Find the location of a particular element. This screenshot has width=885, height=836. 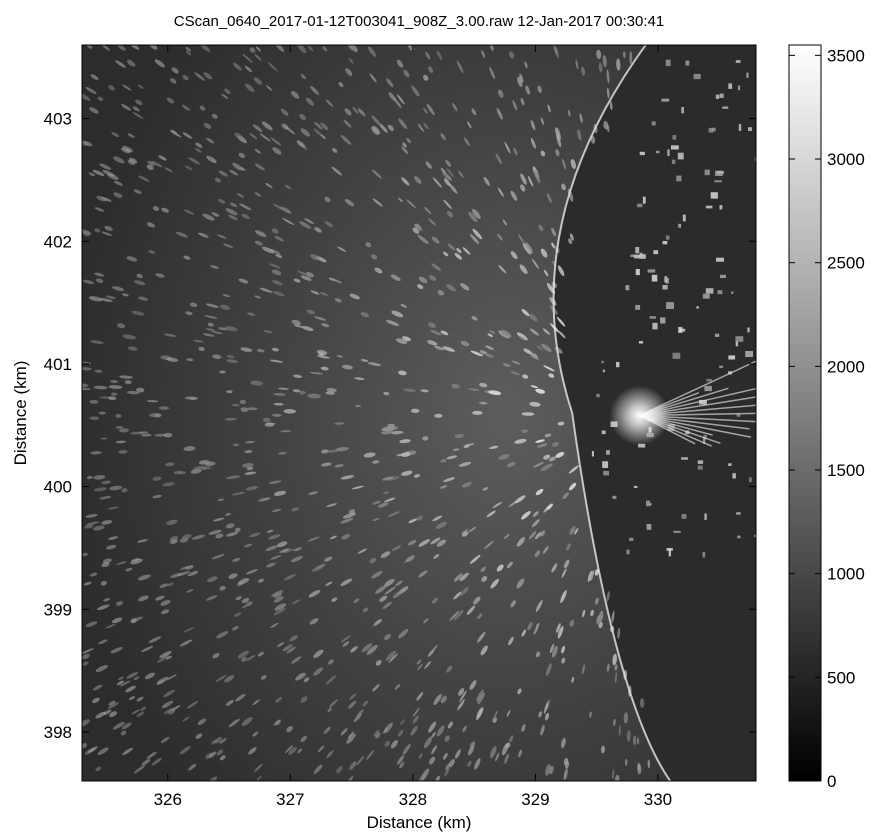

colorbar-tick-label-7: 3500 is located at coordinates (846, 55).